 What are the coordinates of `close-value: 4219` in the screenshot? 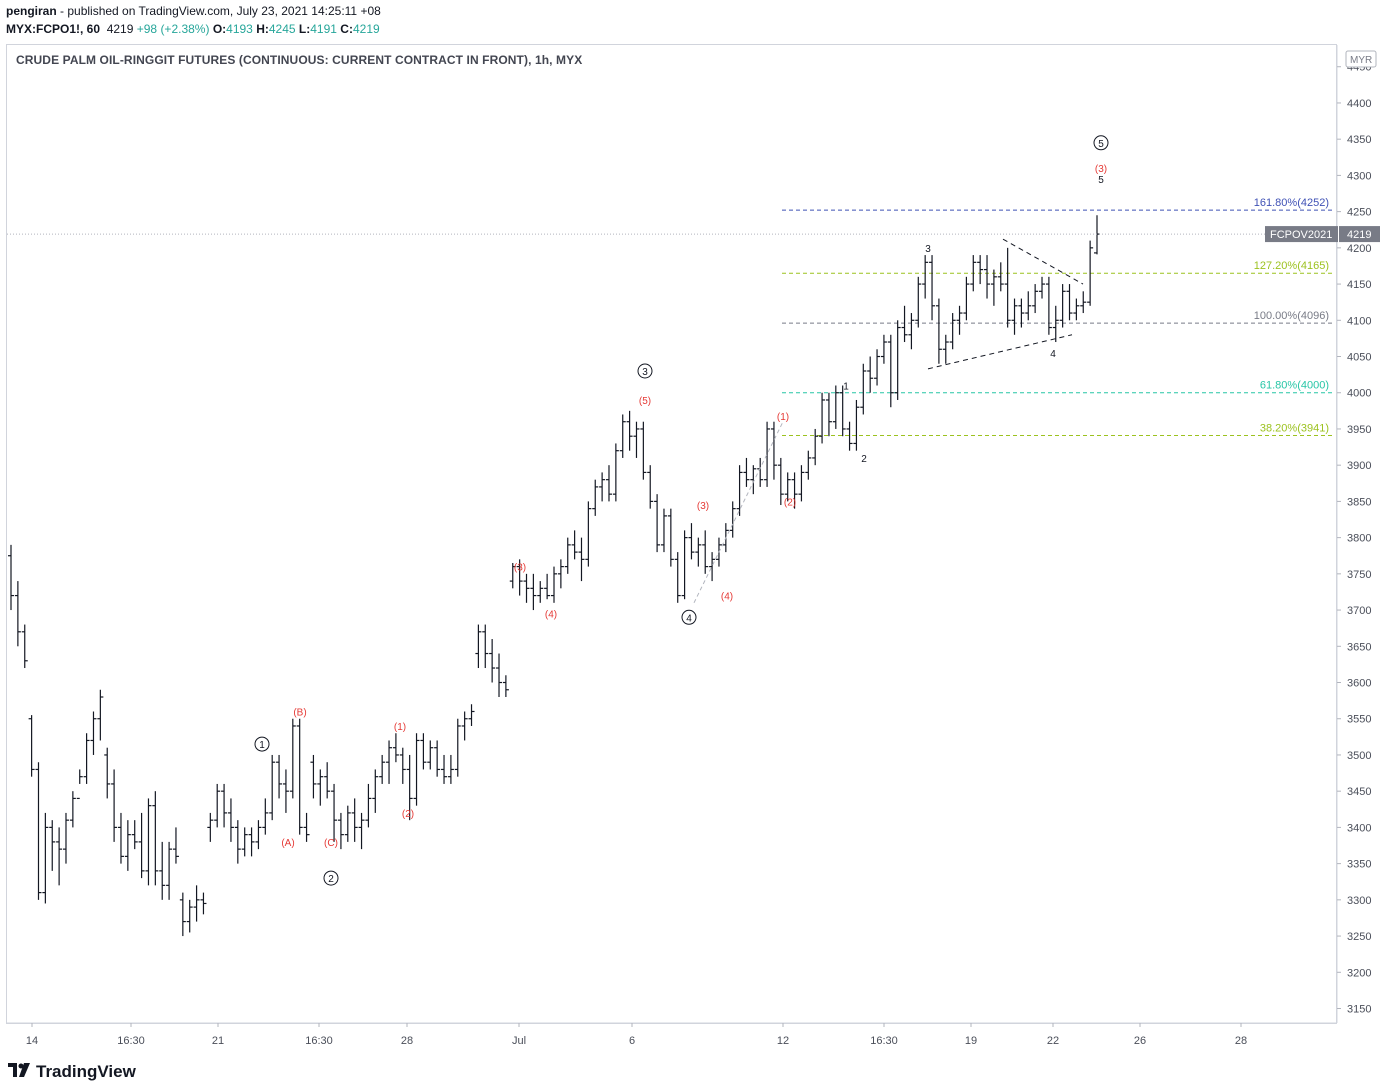 It's located at (366, 29).